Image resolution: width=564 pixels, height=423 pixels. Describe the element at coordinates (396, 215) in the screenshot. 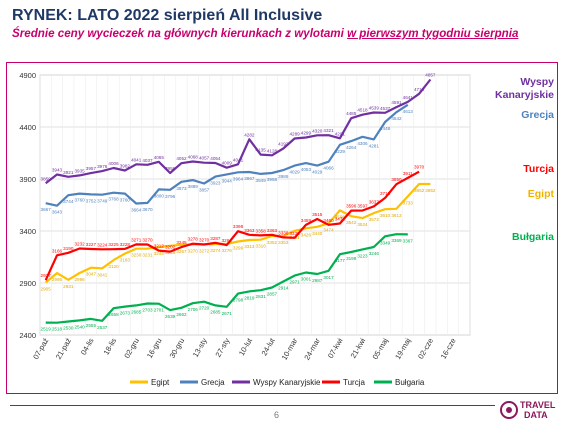

I see `data-label: 3613` at that location.